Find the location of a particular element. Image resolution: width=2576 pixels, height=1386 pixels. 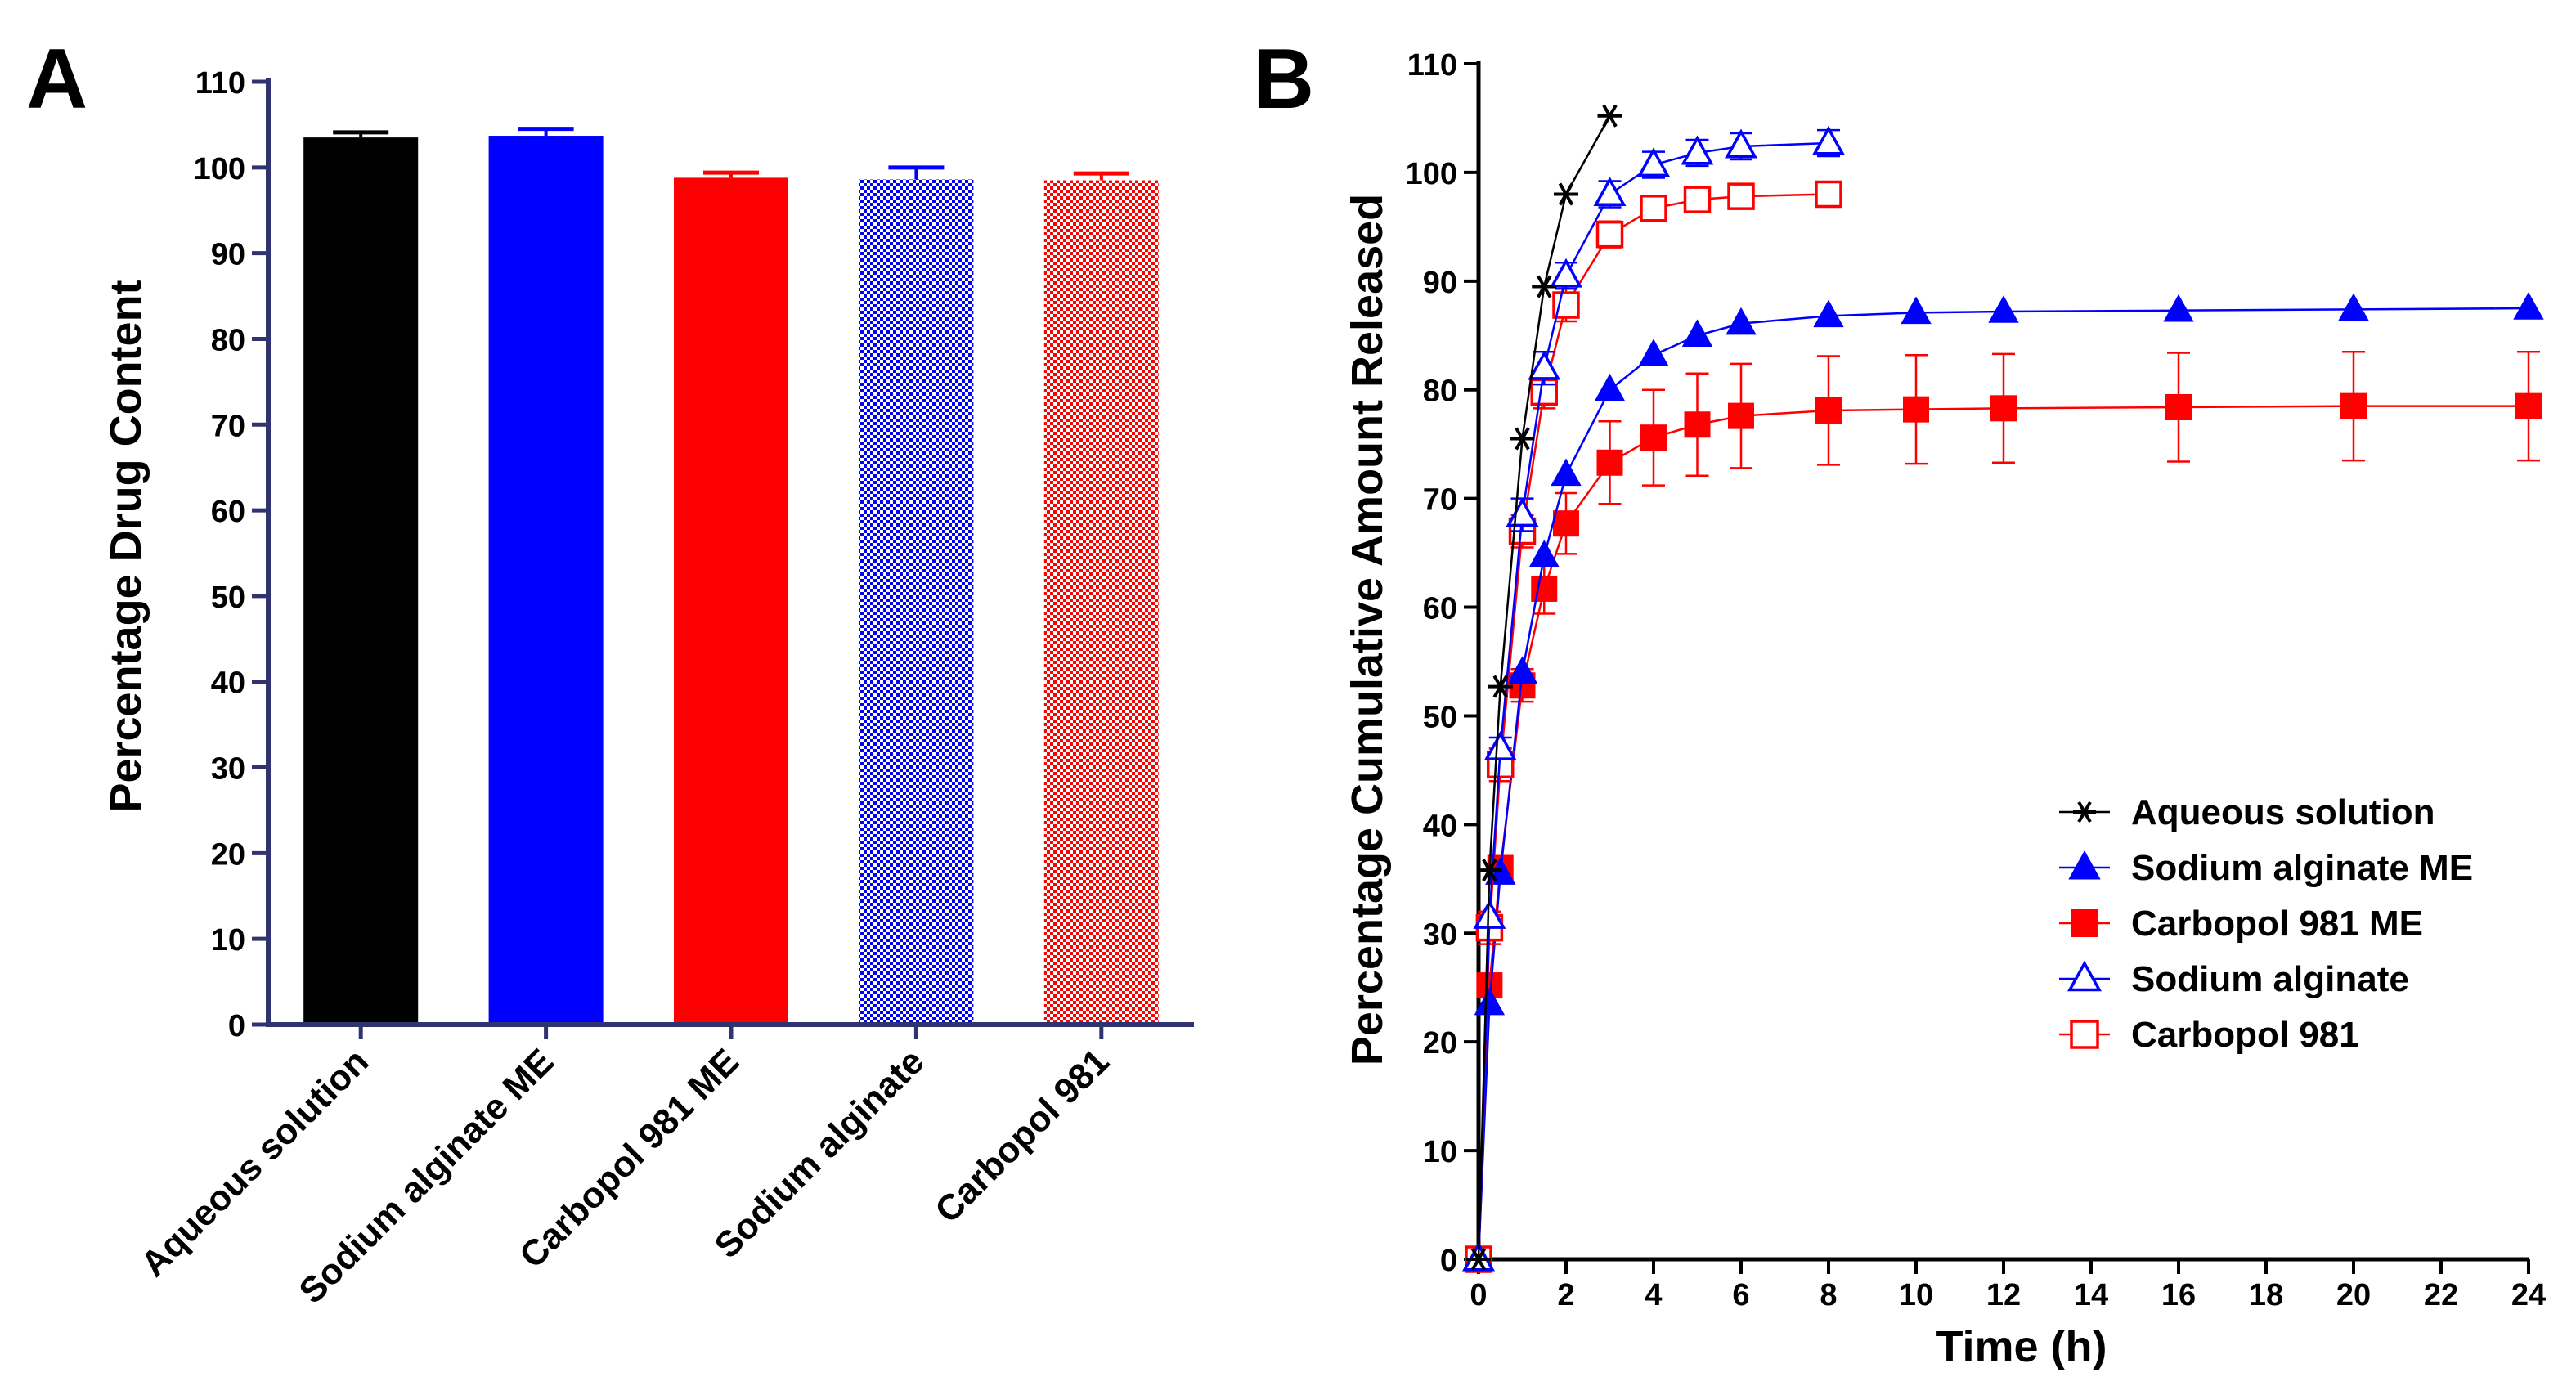

x-tick-label-b: 14 is located at coordinates (2091, 1295).